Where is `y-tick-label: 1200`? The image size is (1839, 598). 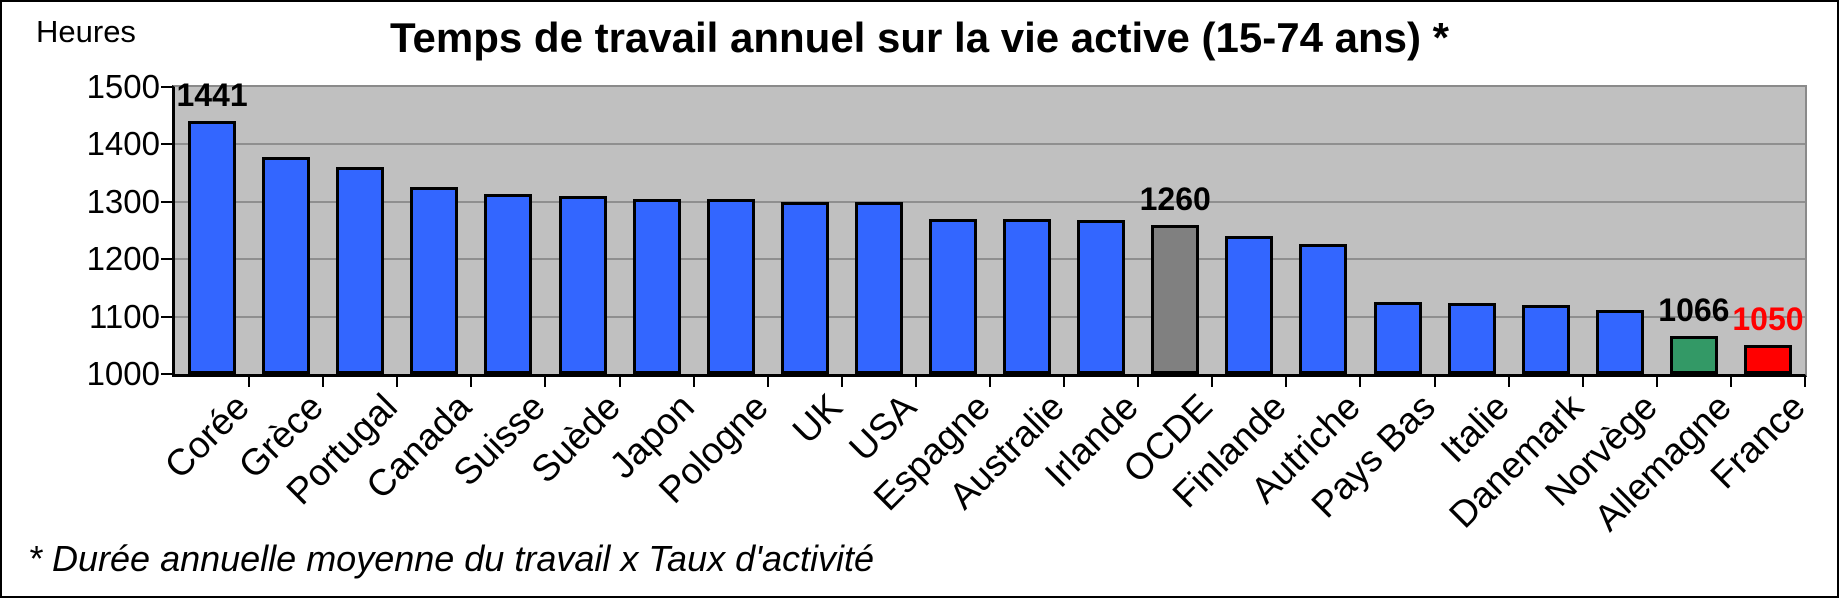 y-tick-label: 1200 is located at coordinates (123, 259).